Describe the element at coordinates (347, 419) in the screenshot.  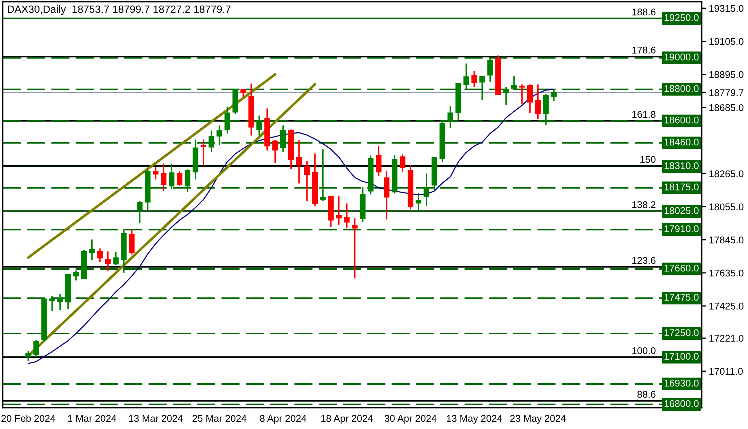
I see `x-tick-label: 18 Apr 2024` at that location.